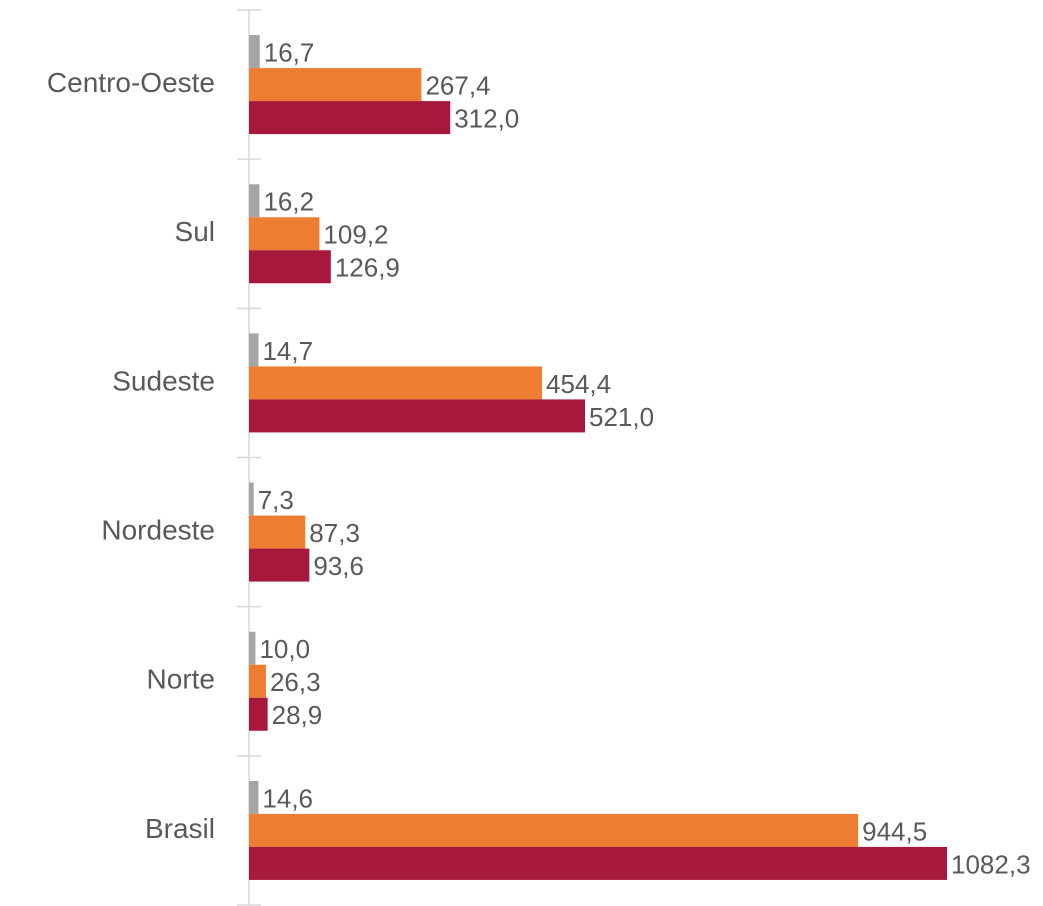 This screenshot has height=906, width=1043. What do you see at coordinates (287, 798) in the screenshot?
I see `value-label: 14,6` at bounding box center [287, 798].